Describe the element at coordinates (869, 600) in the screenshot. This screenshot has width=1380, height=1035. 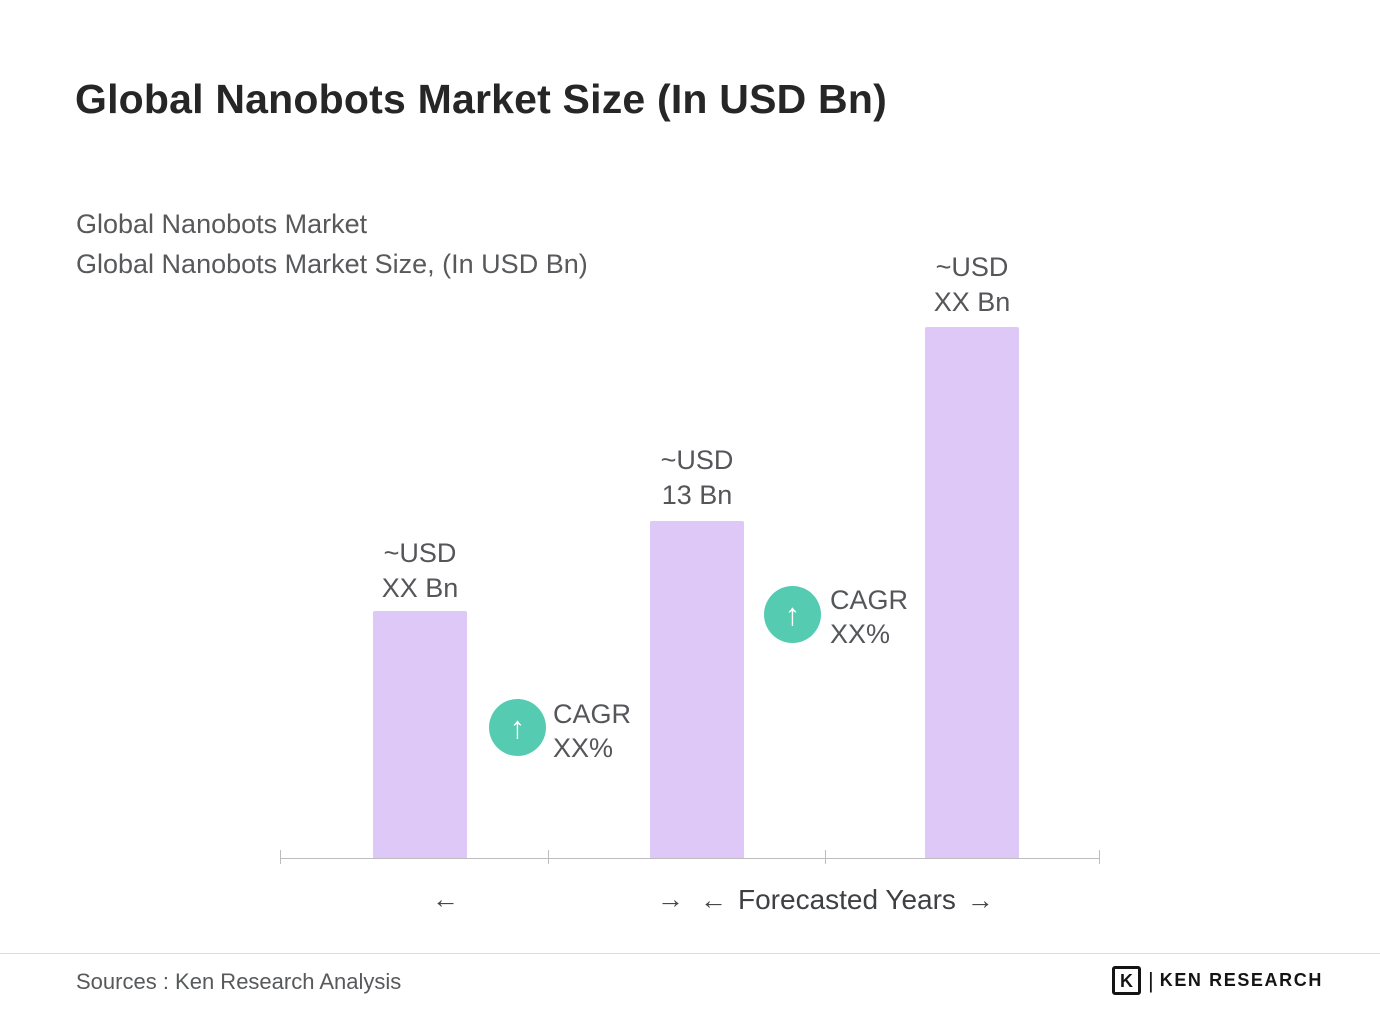
I see `cagr-label-2-line1: CAGR` at that location.